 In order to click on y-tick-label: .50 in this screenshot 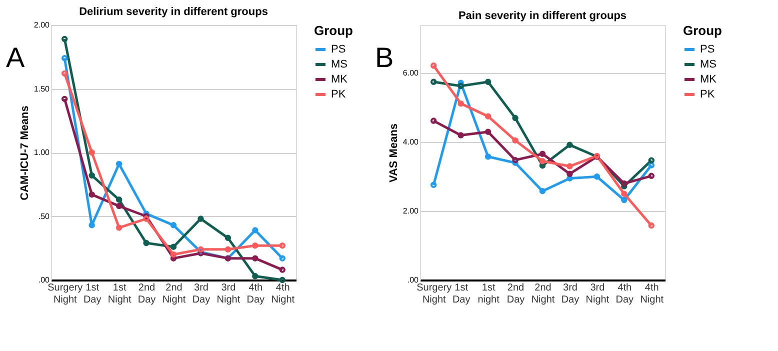, I will do `click(44, 216)`.